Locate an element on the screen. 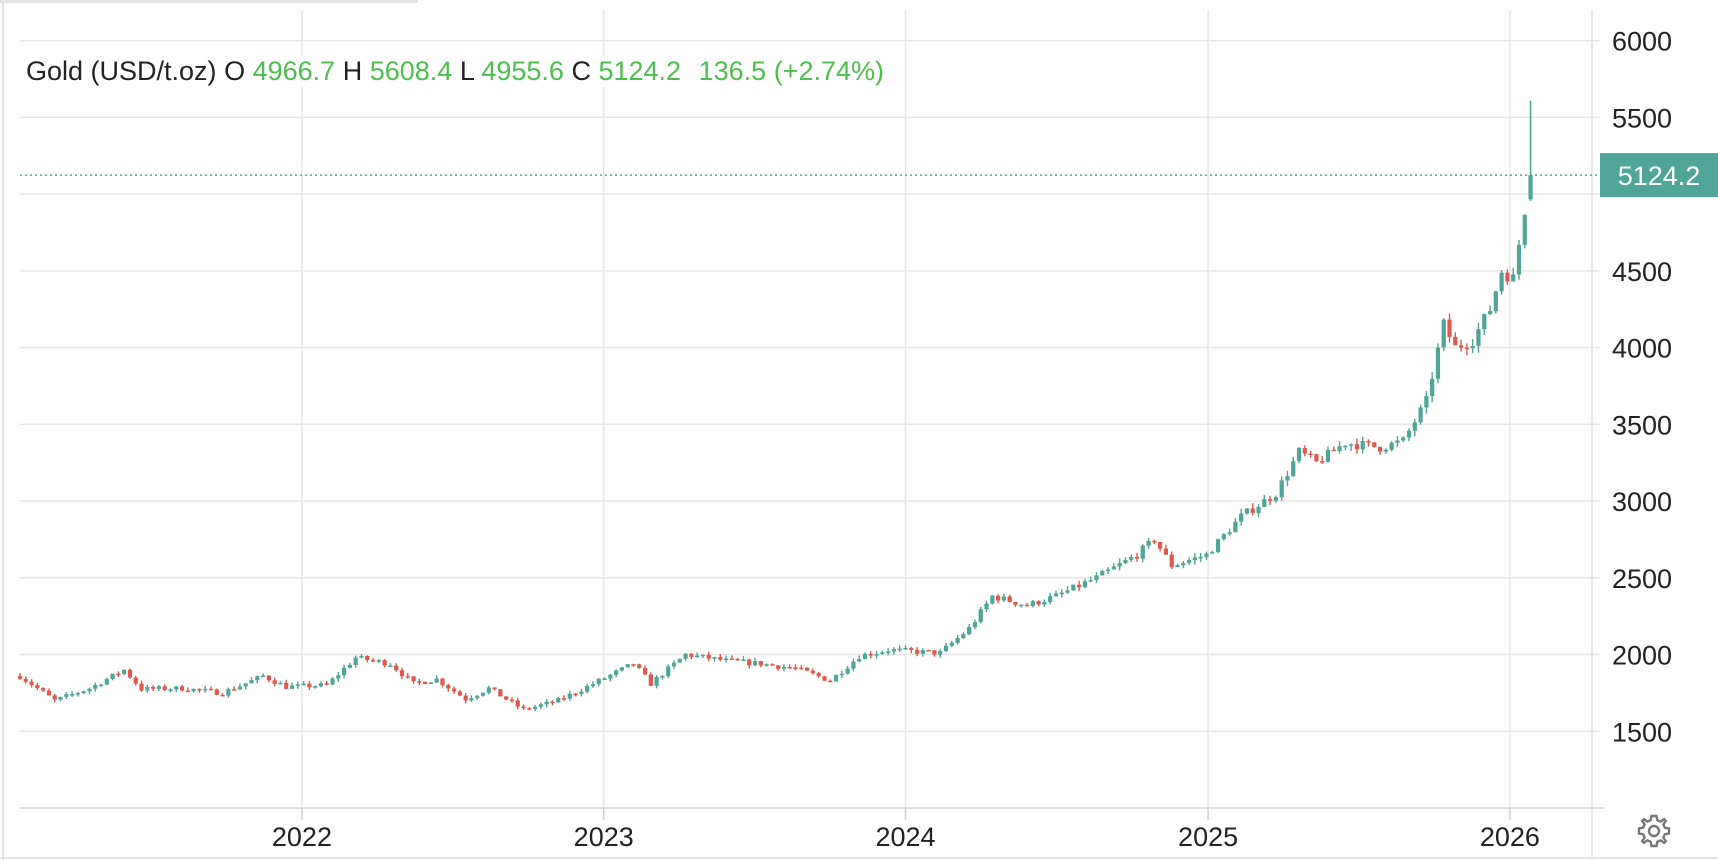 This screenshot has width=1718, height=860. gear-icon is located at coordinates (1654, 831).